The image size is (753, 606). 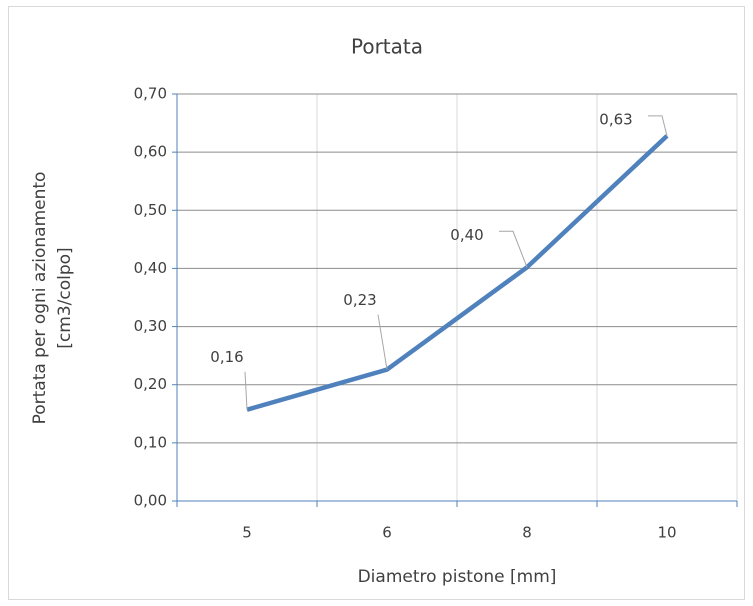 I want to click on x-axis-title: Diametro pistone [mm], so click(x=457, y=577).